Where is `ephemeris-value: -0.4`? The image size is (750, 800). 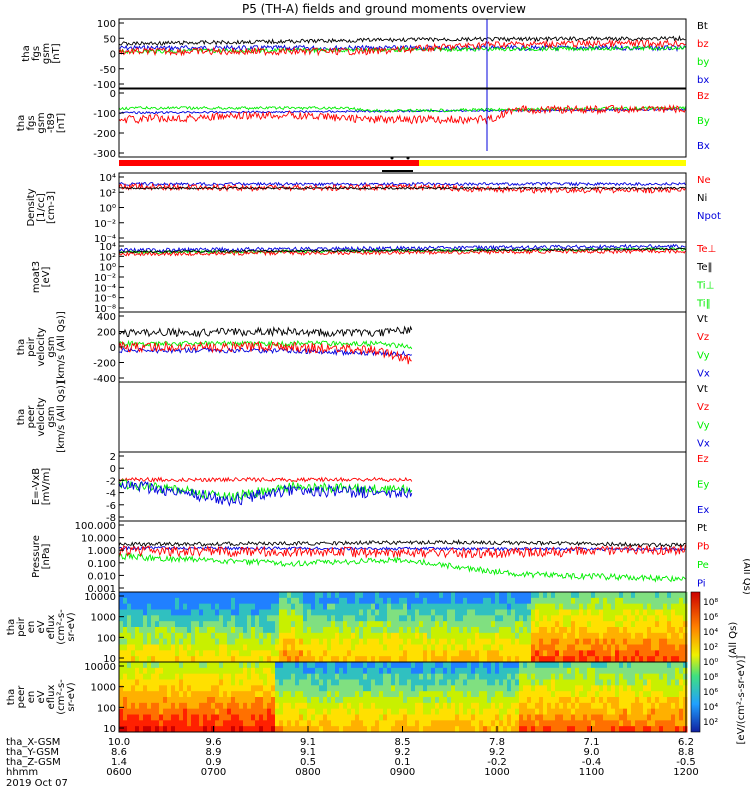
ephemeris-value: -0.4 is located at coordinates (592, 762).